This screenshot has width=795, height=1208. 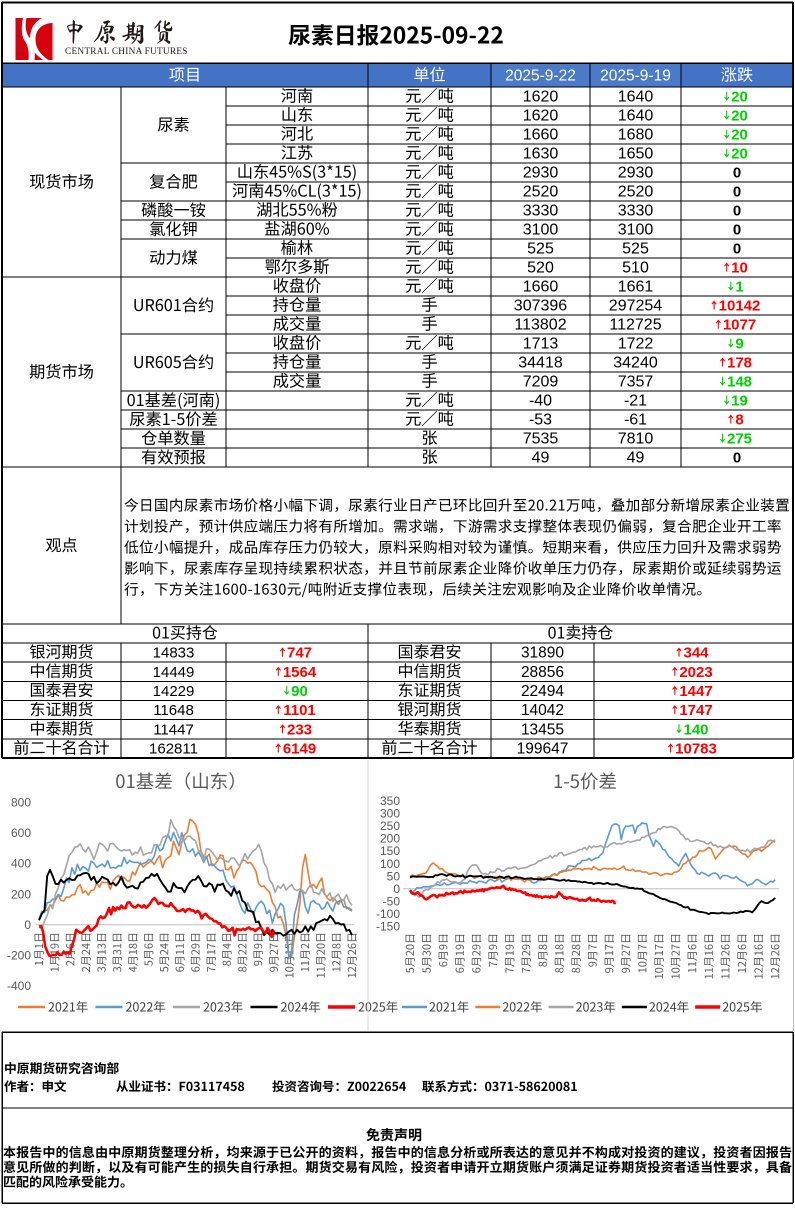 I want to click on svg-text: 2025-9-22, so click(x=540, y=76).